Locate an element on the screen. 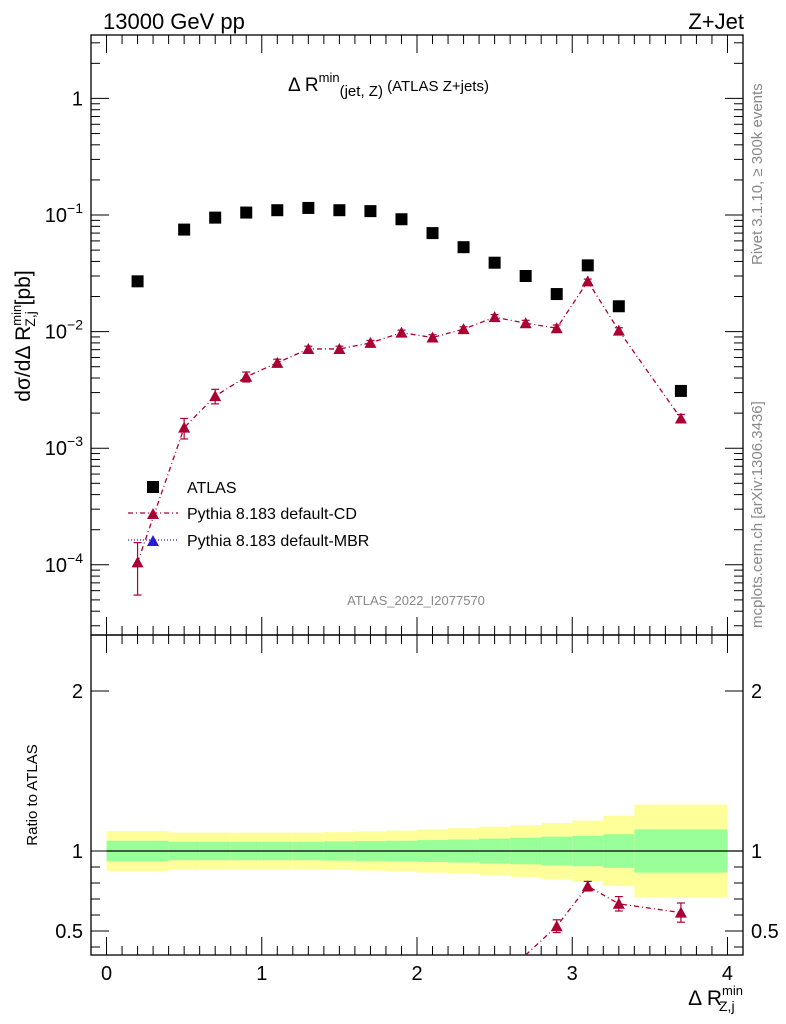 This screenshot has height=1024, width=786. main-y-tick-label: 10⁻² is located at coordinates (64, 330).